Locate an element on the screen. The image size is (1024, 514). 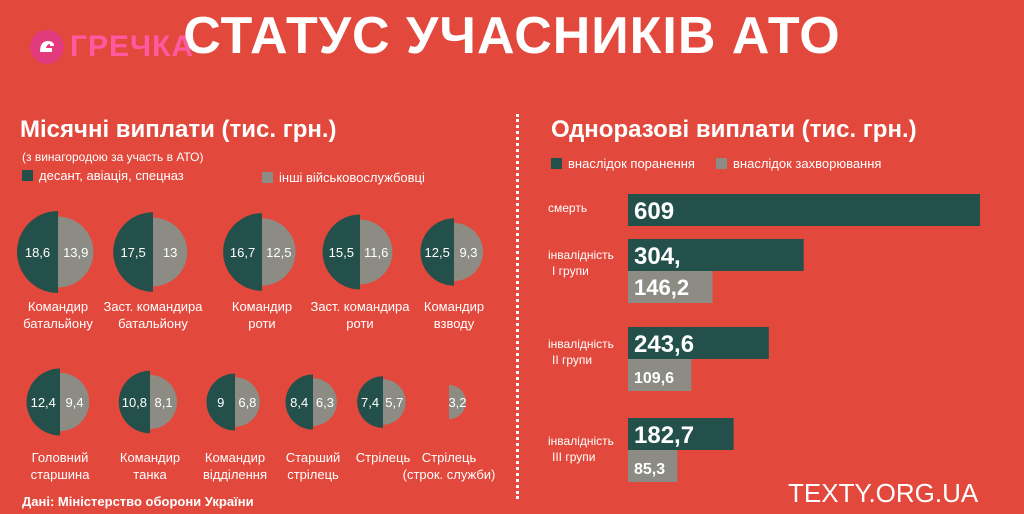
pie-category-label: Заст. командира роти is located at coordinates (359, 315).